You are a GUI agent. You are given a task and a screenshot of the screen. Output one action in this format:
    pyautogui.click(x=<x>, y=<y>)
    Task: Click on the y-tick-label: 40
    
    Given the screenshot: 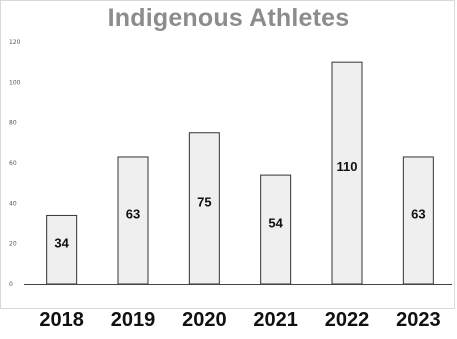 What is the action you would take?
    pyautogui.click(x=13, y=203)
    